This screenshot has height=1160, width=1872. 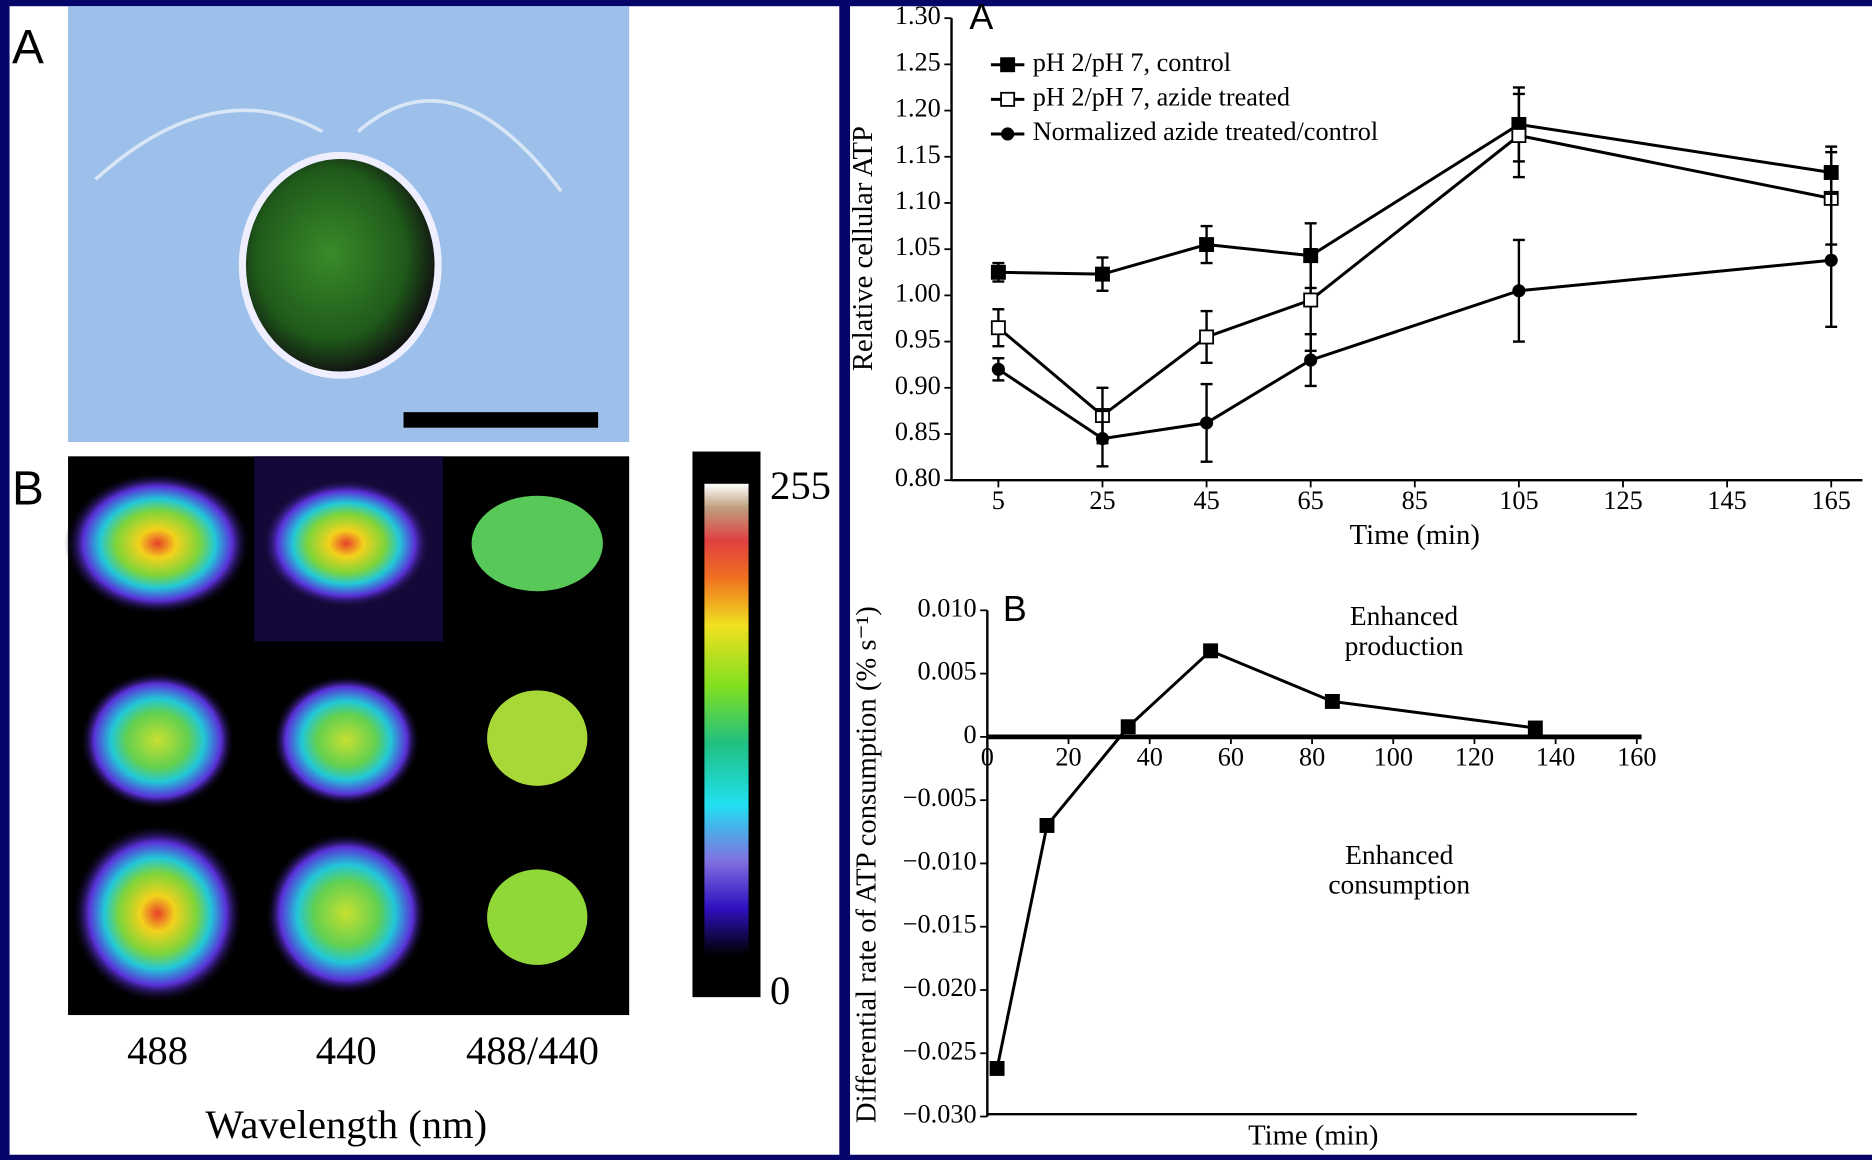 I want to click on y-tick-label: −0.015, so click(x=940, y=924).